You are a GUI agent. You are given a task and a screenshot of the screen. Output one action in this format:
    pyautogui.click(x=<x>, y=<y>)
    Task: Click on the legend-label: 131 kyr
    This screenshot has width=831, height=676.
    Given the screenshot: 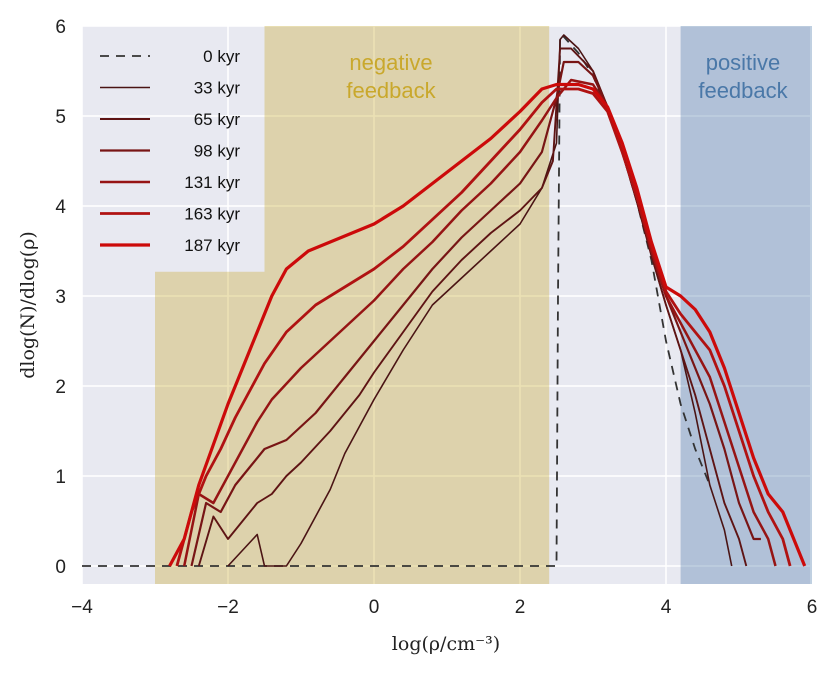 What is the action you would take?
    pyautogui.click(x=212, y=182)
    